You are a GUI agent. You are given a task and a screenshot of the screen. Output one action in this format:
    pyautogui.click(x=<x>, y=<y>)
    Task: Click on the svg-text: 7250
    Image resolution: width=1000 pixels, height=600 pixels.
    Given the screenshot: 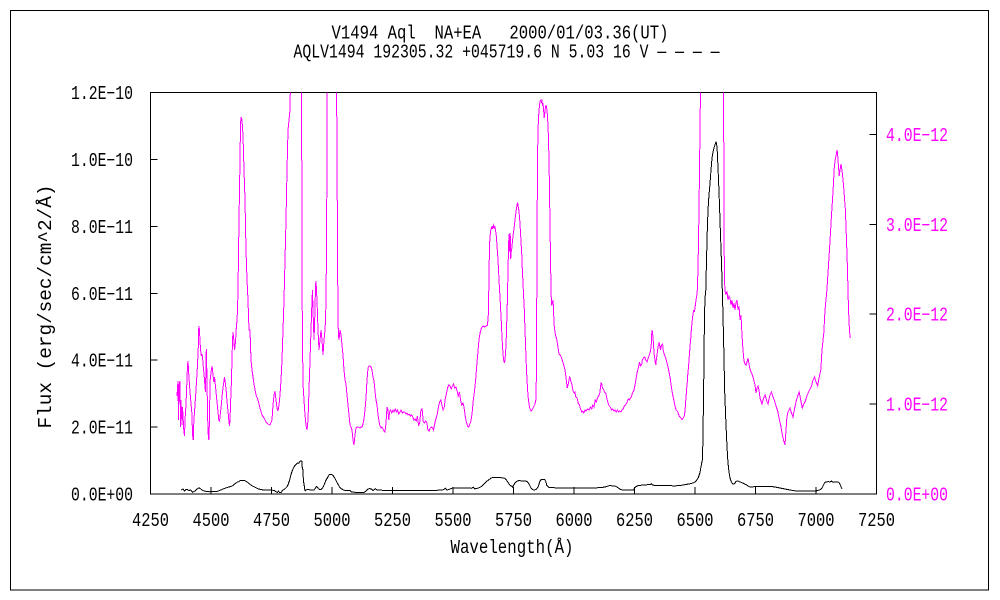 What is the action you would take?
    pyautogui.click(x=876, y=521)
    